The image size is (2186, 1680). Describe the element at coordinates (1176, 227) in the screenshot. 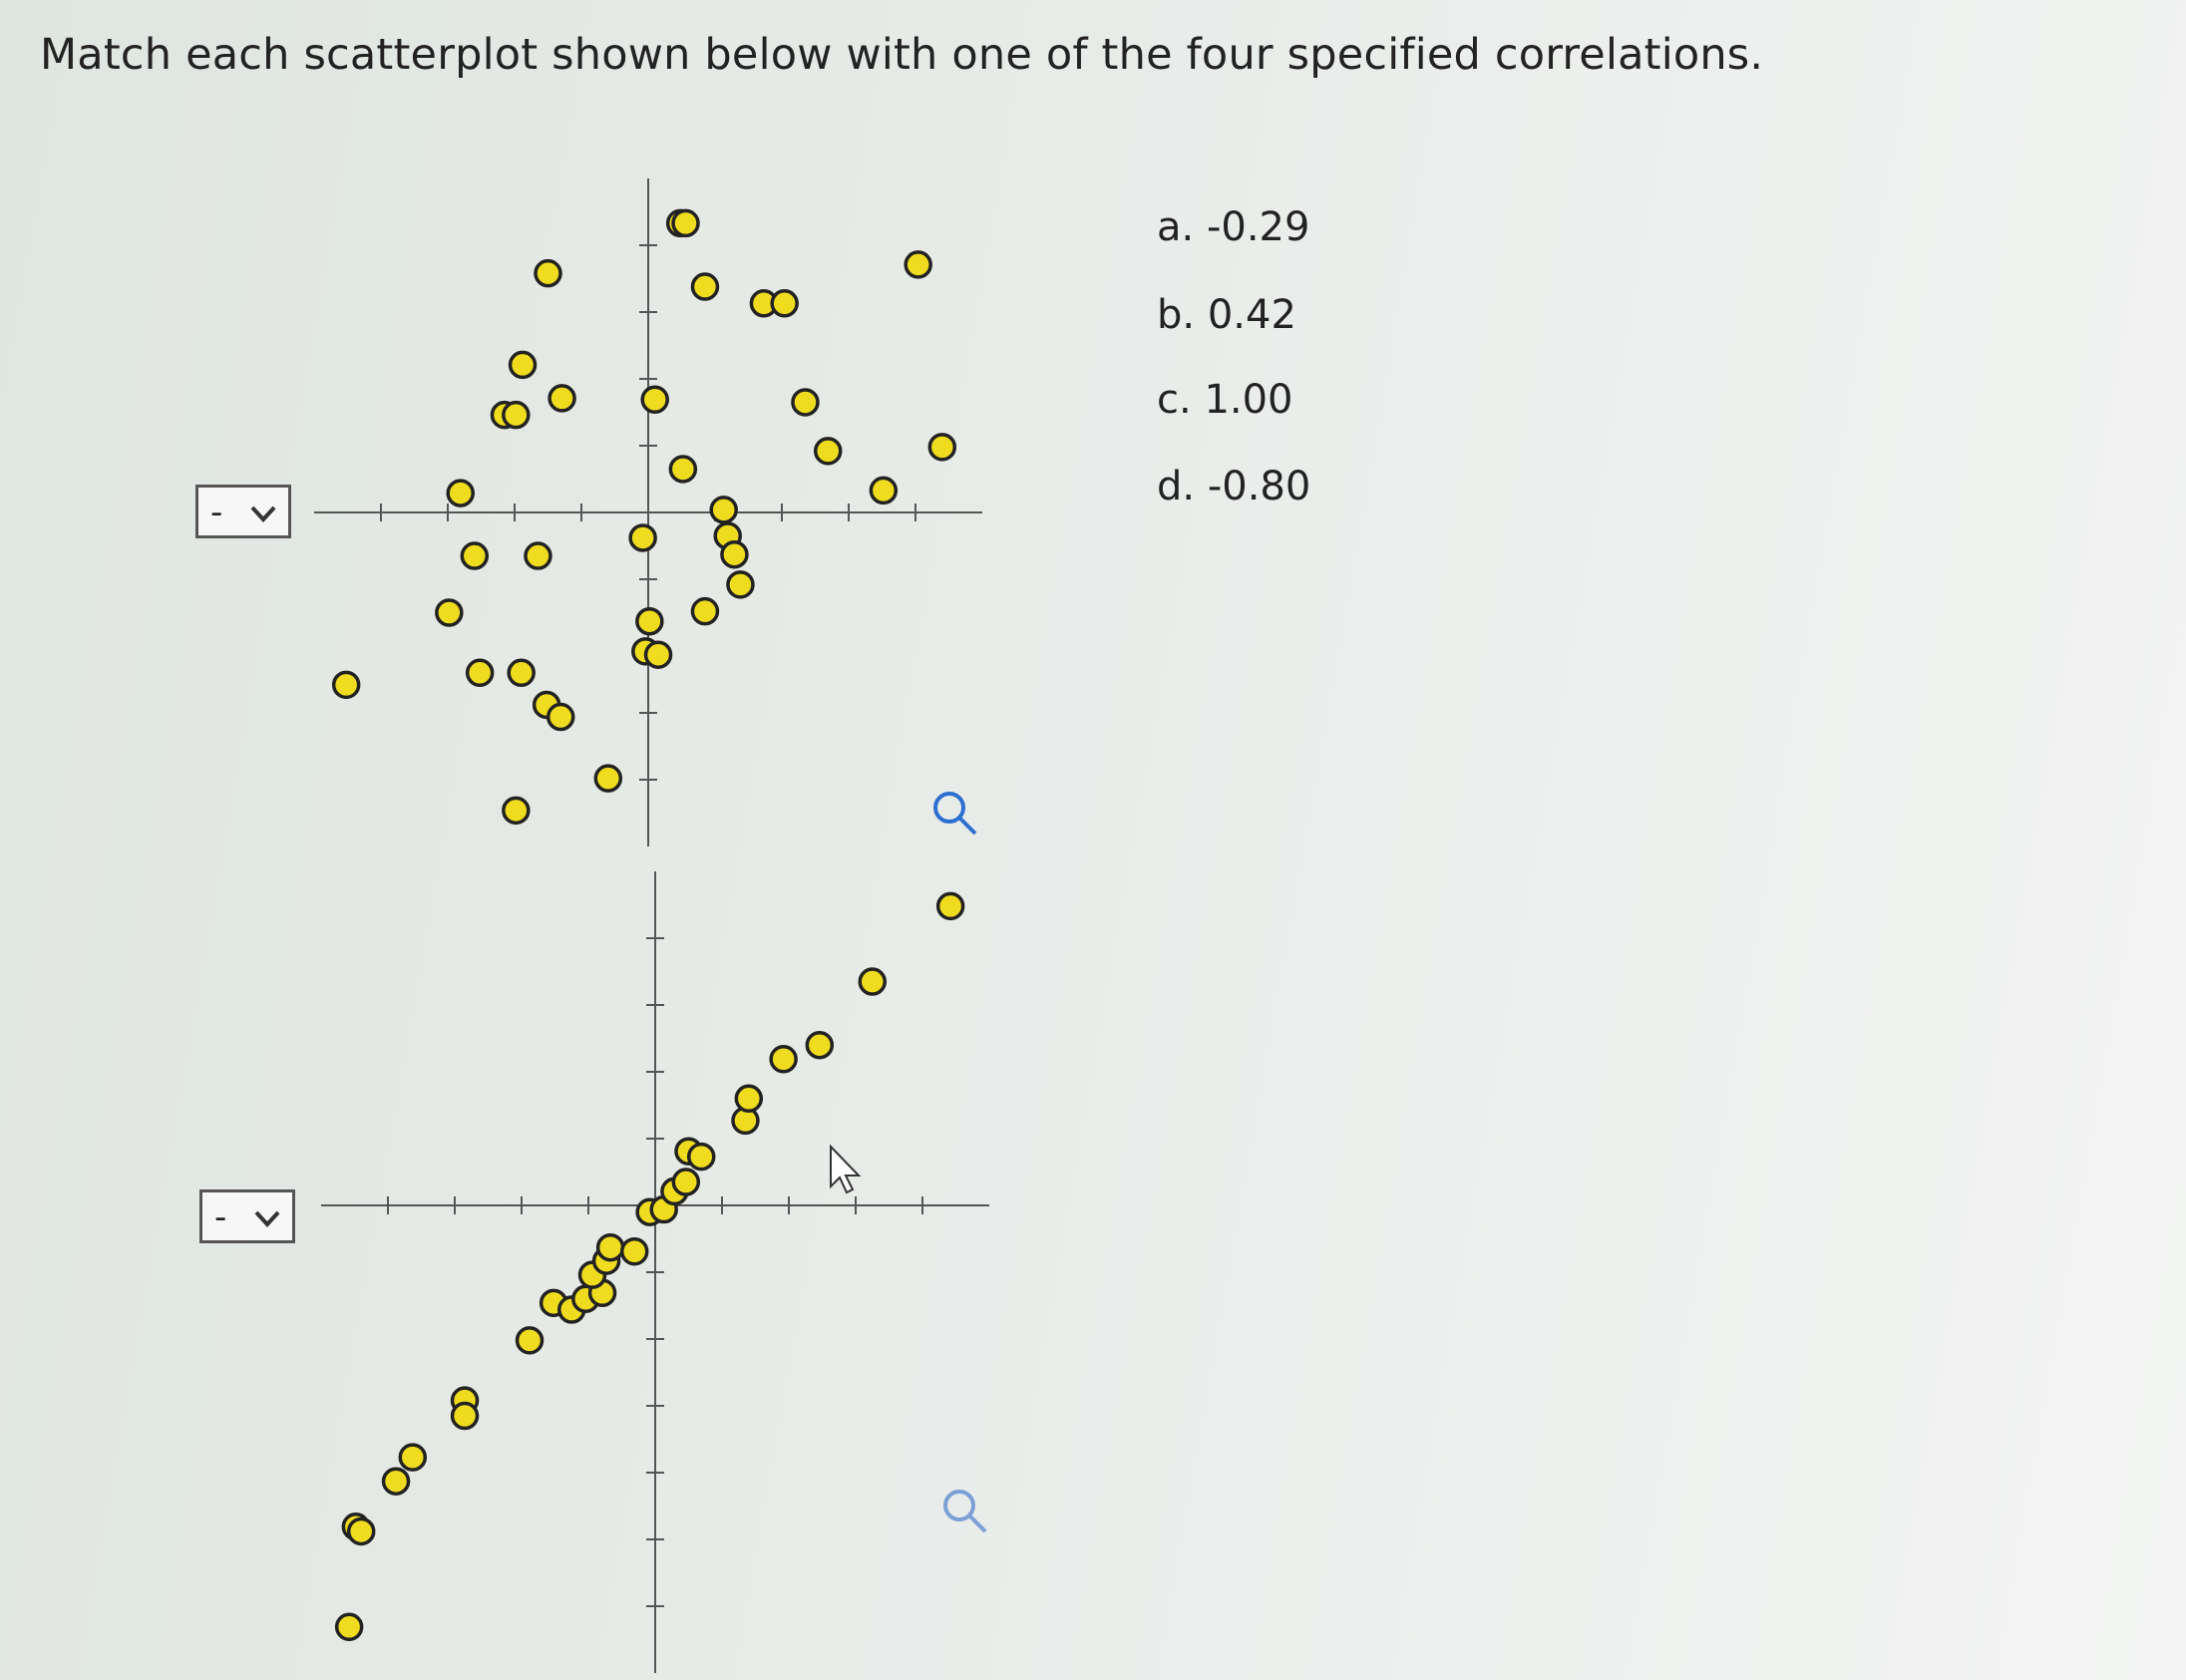

I see `option-letter: a.` at that location.